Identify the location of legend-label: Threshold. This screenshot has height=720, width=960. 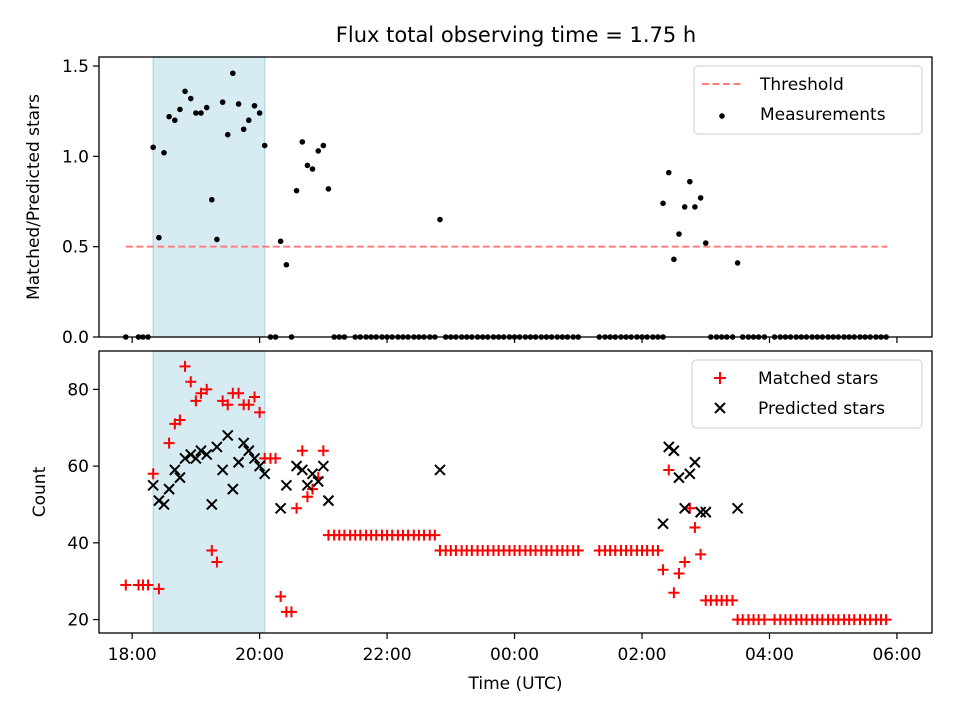
(801, 85).